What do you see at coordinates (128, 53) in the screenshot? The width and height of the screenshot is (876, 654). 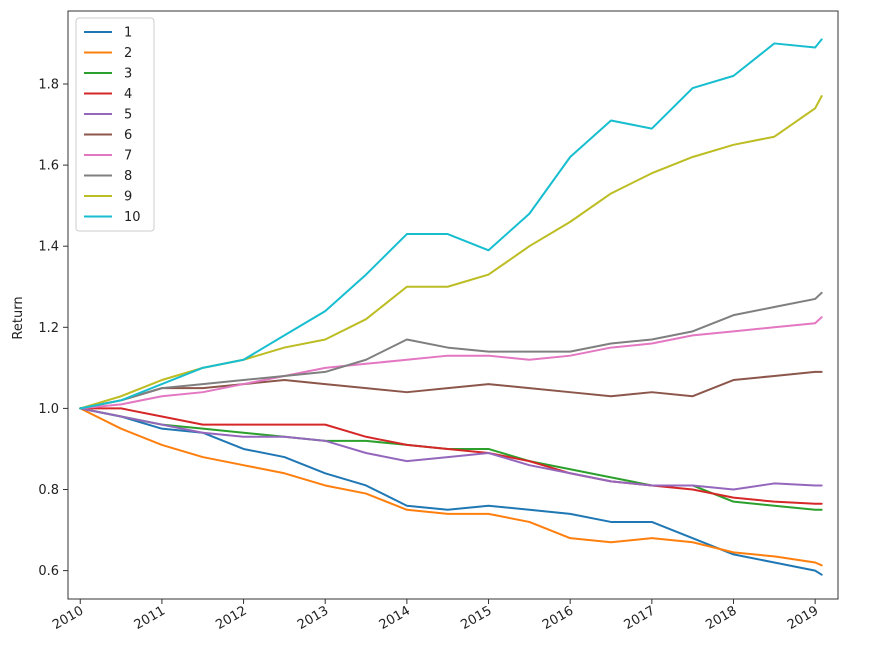 I see `legend-label-2: 2` at bounding box center [128, 53].